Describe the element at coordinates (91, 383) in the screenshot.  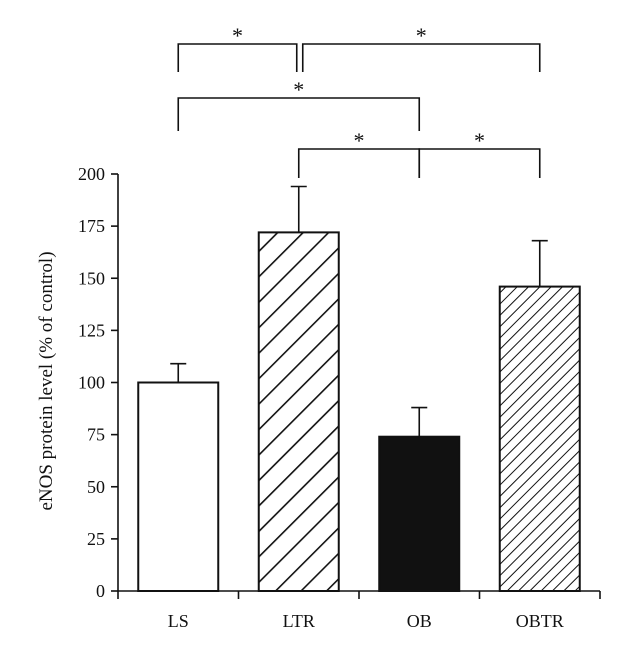
I see `y-tick-label: 100` at that location.